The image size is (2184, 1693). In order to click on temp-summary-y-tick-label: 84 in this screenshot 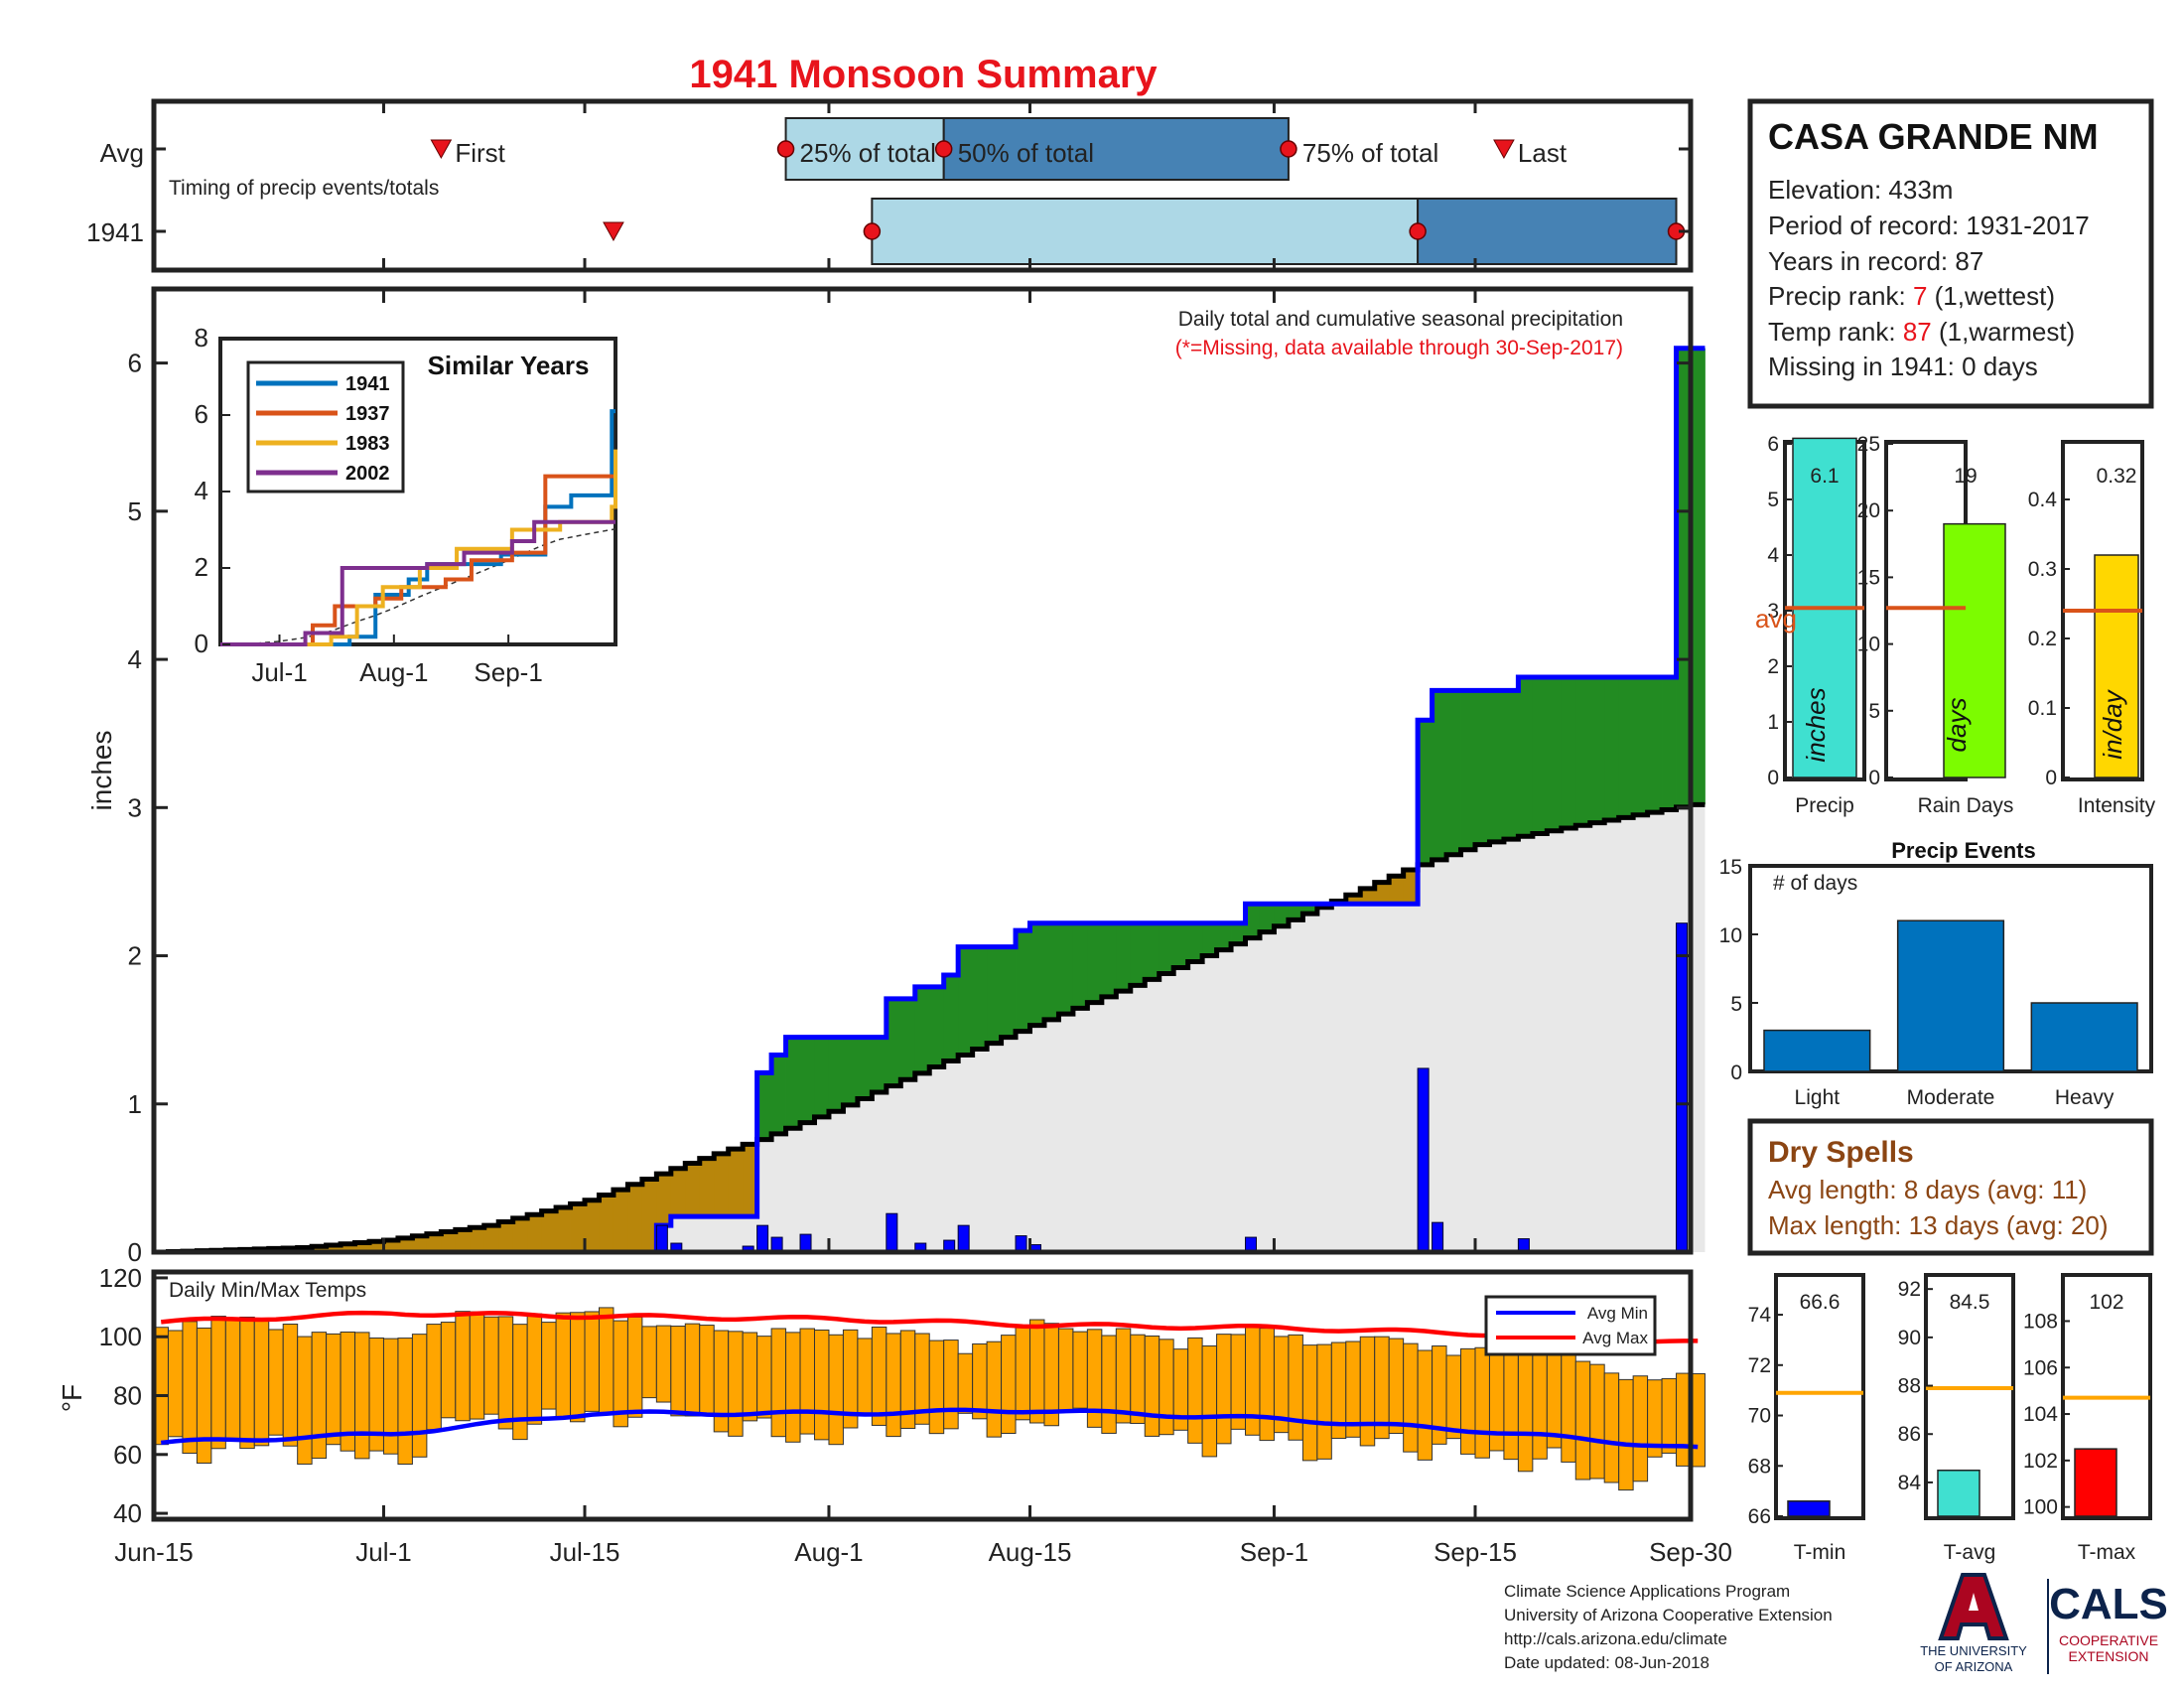, I will do `click(1910, 1483)`.